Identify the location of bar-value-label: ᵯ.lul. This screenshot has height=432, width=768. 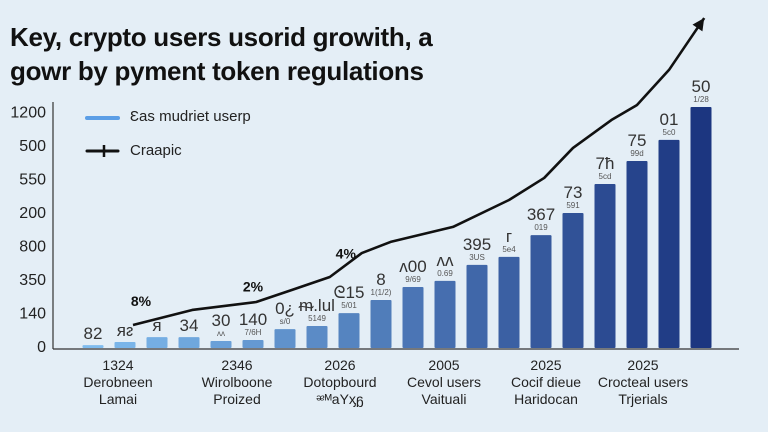
(316, 305).